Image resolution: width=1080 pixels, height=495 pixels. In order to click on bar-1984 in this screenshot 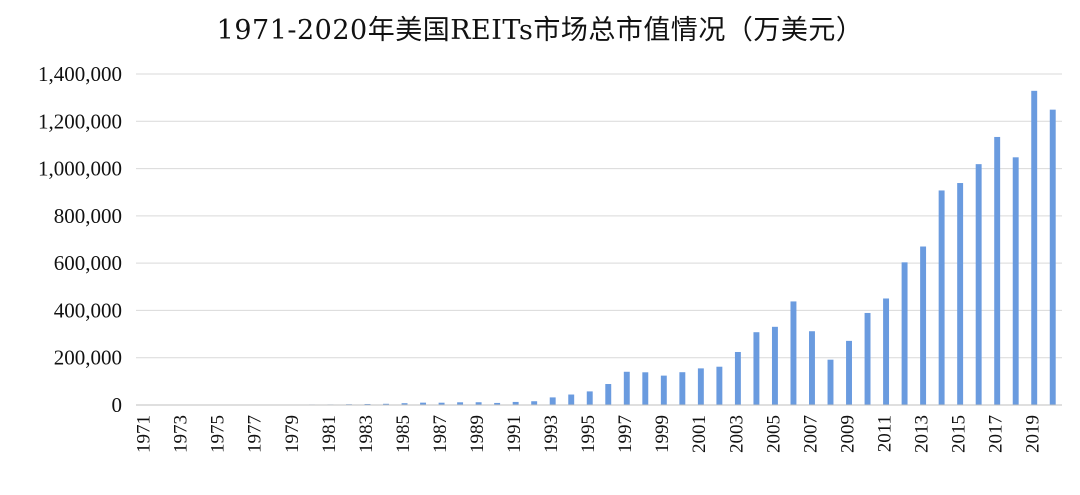, I will do `click(386, 404)`.